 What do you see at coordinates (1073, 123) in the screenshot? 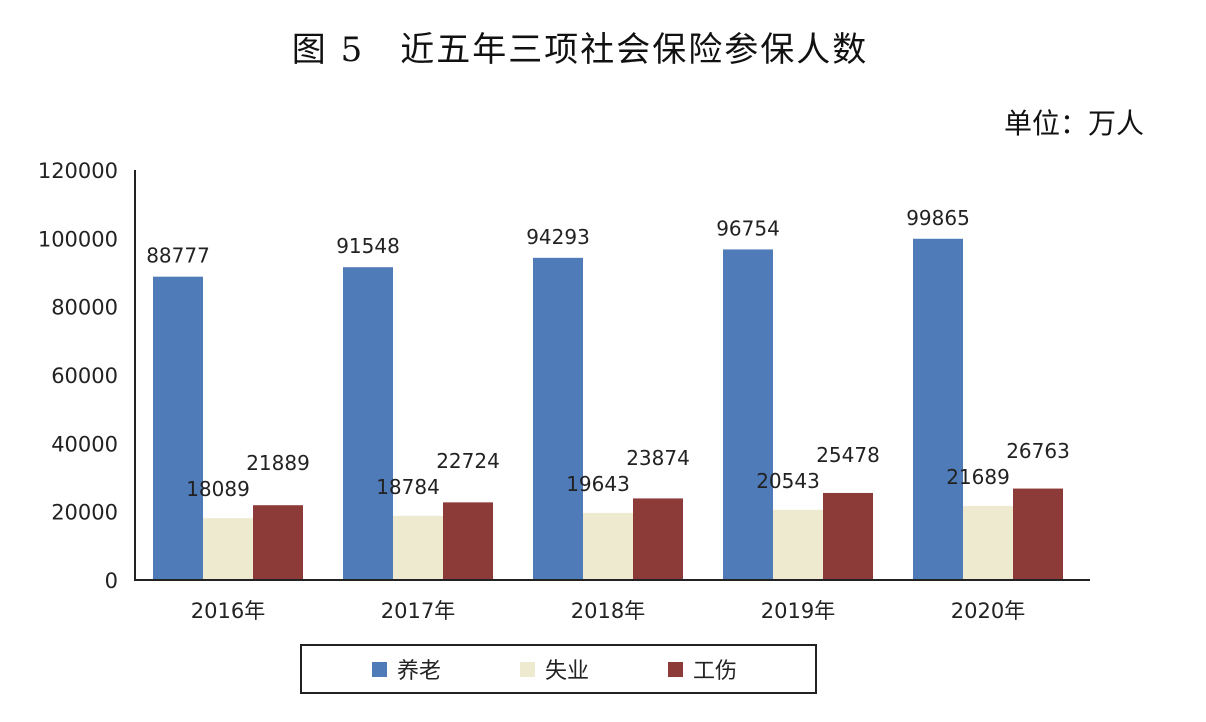
I see `unit-label: 单位：万人` at bounding box center [1073, 123].